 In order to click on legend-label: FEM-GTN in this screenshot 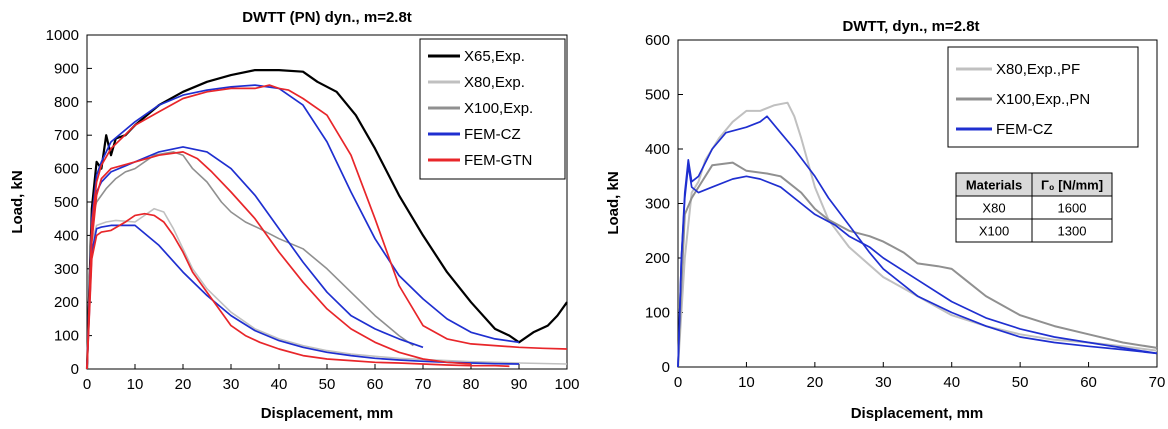, I will do `click(498, 160)`.